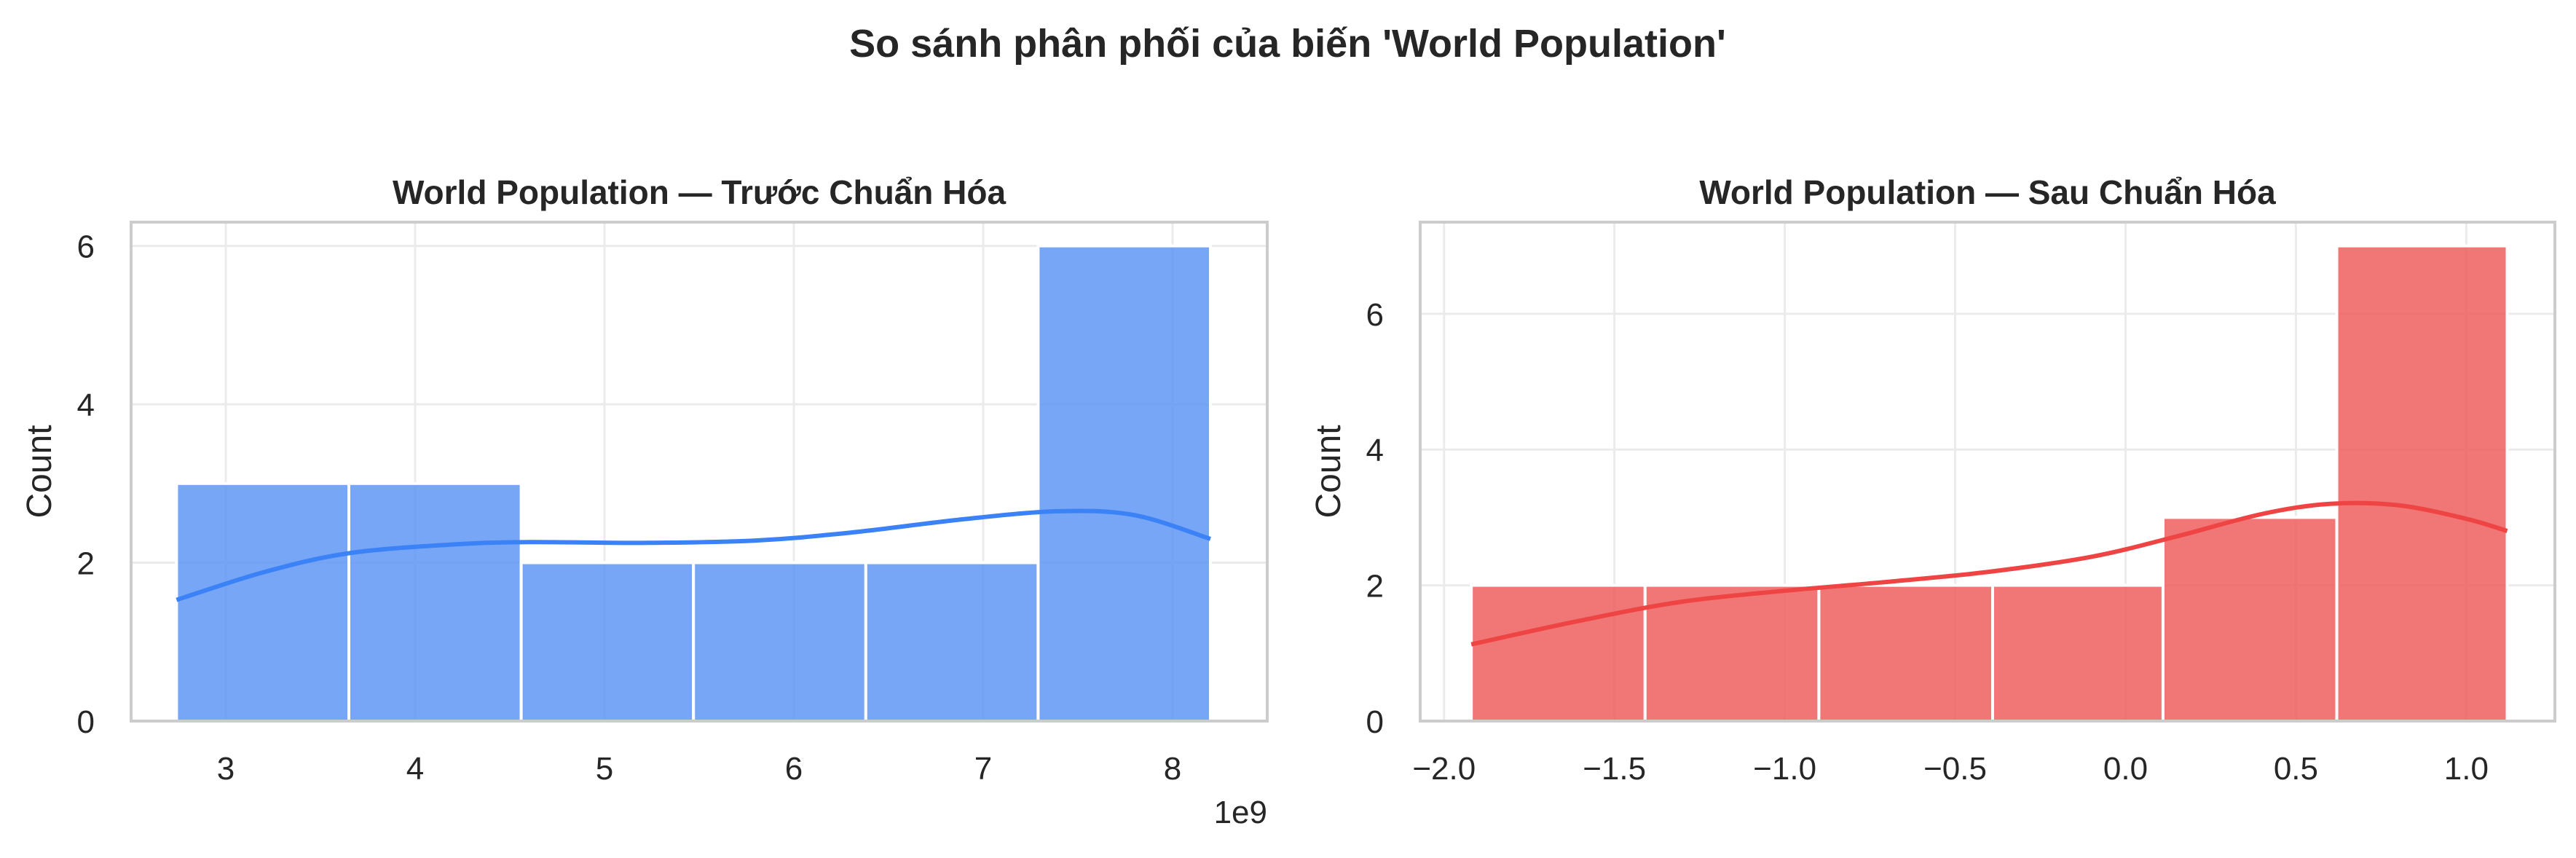 This screenshot has height=858, width=2576. What do you see at coordinates (1240, 812) in the screenshot?
I see `x-offset-label: 1e9` at bounding box center [1240, 812].